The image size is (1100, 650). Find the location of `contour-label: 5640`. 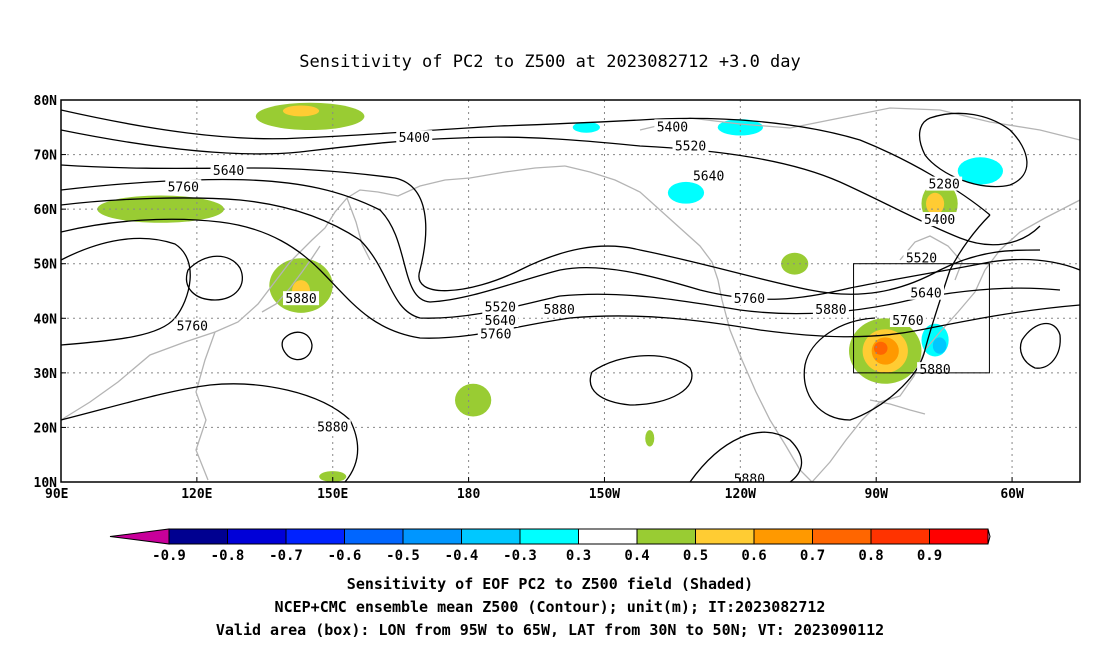

contour-label: 5640 is located at coordinates (228, 171).